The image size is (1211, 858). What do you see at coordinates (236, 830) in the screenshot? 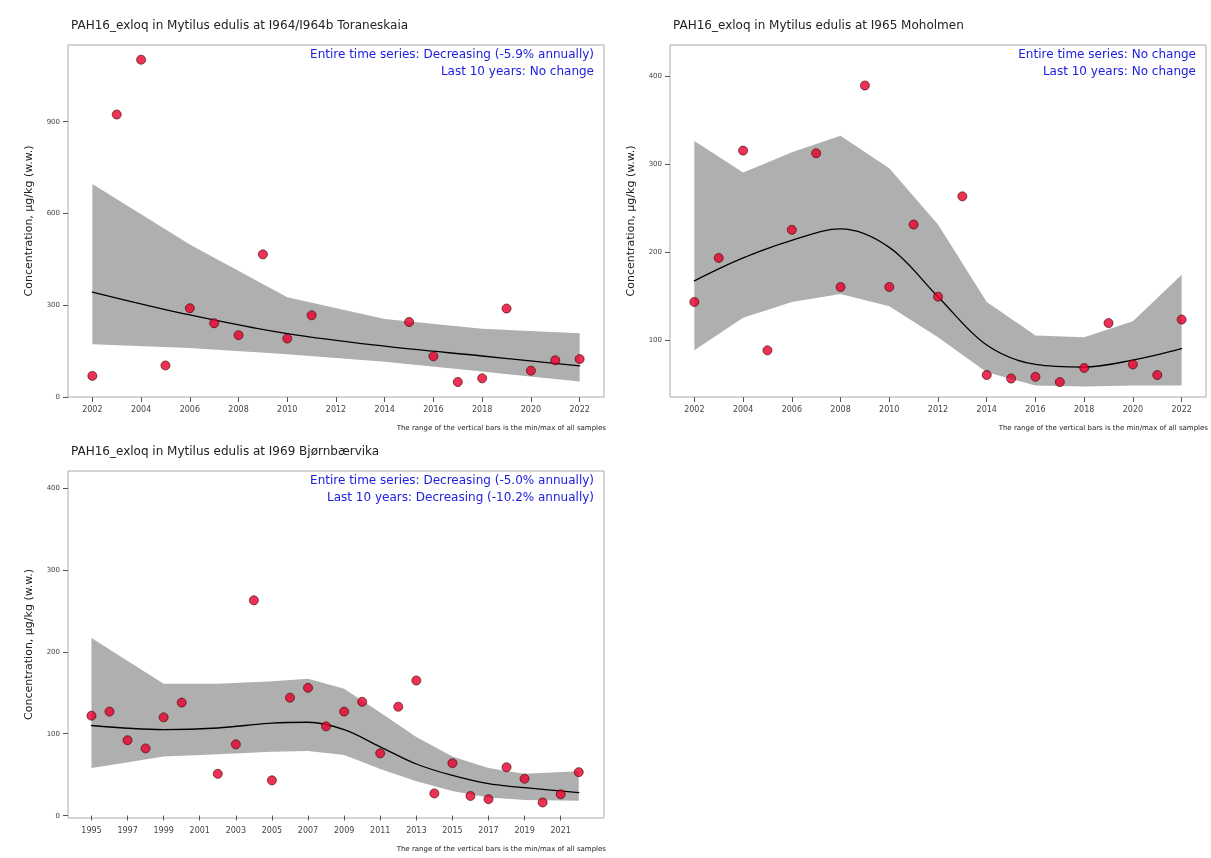
I see `x-tick-label: 2003` at bounding box center [236, 830].